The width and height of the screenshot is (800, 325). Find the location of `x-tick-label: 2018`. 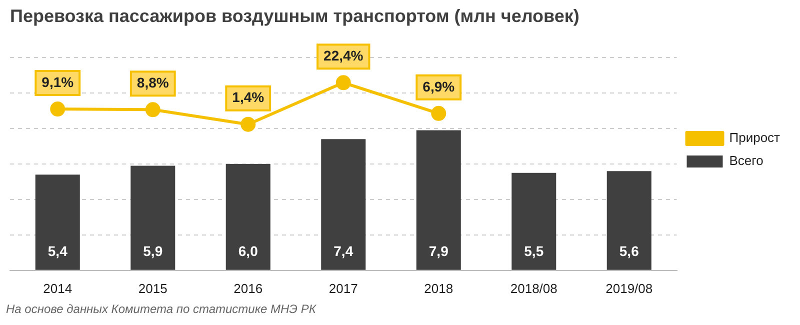

x-tick-label: 2018 is located at coordinates (439, 288).